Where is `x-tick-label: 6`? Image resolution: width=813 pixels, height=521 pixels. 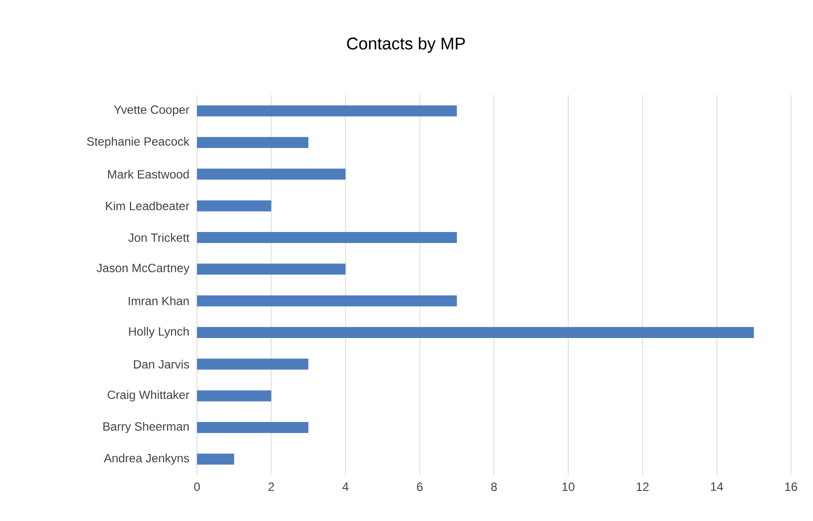 x-tick-label: 6 is located at coordinates (420, 486).